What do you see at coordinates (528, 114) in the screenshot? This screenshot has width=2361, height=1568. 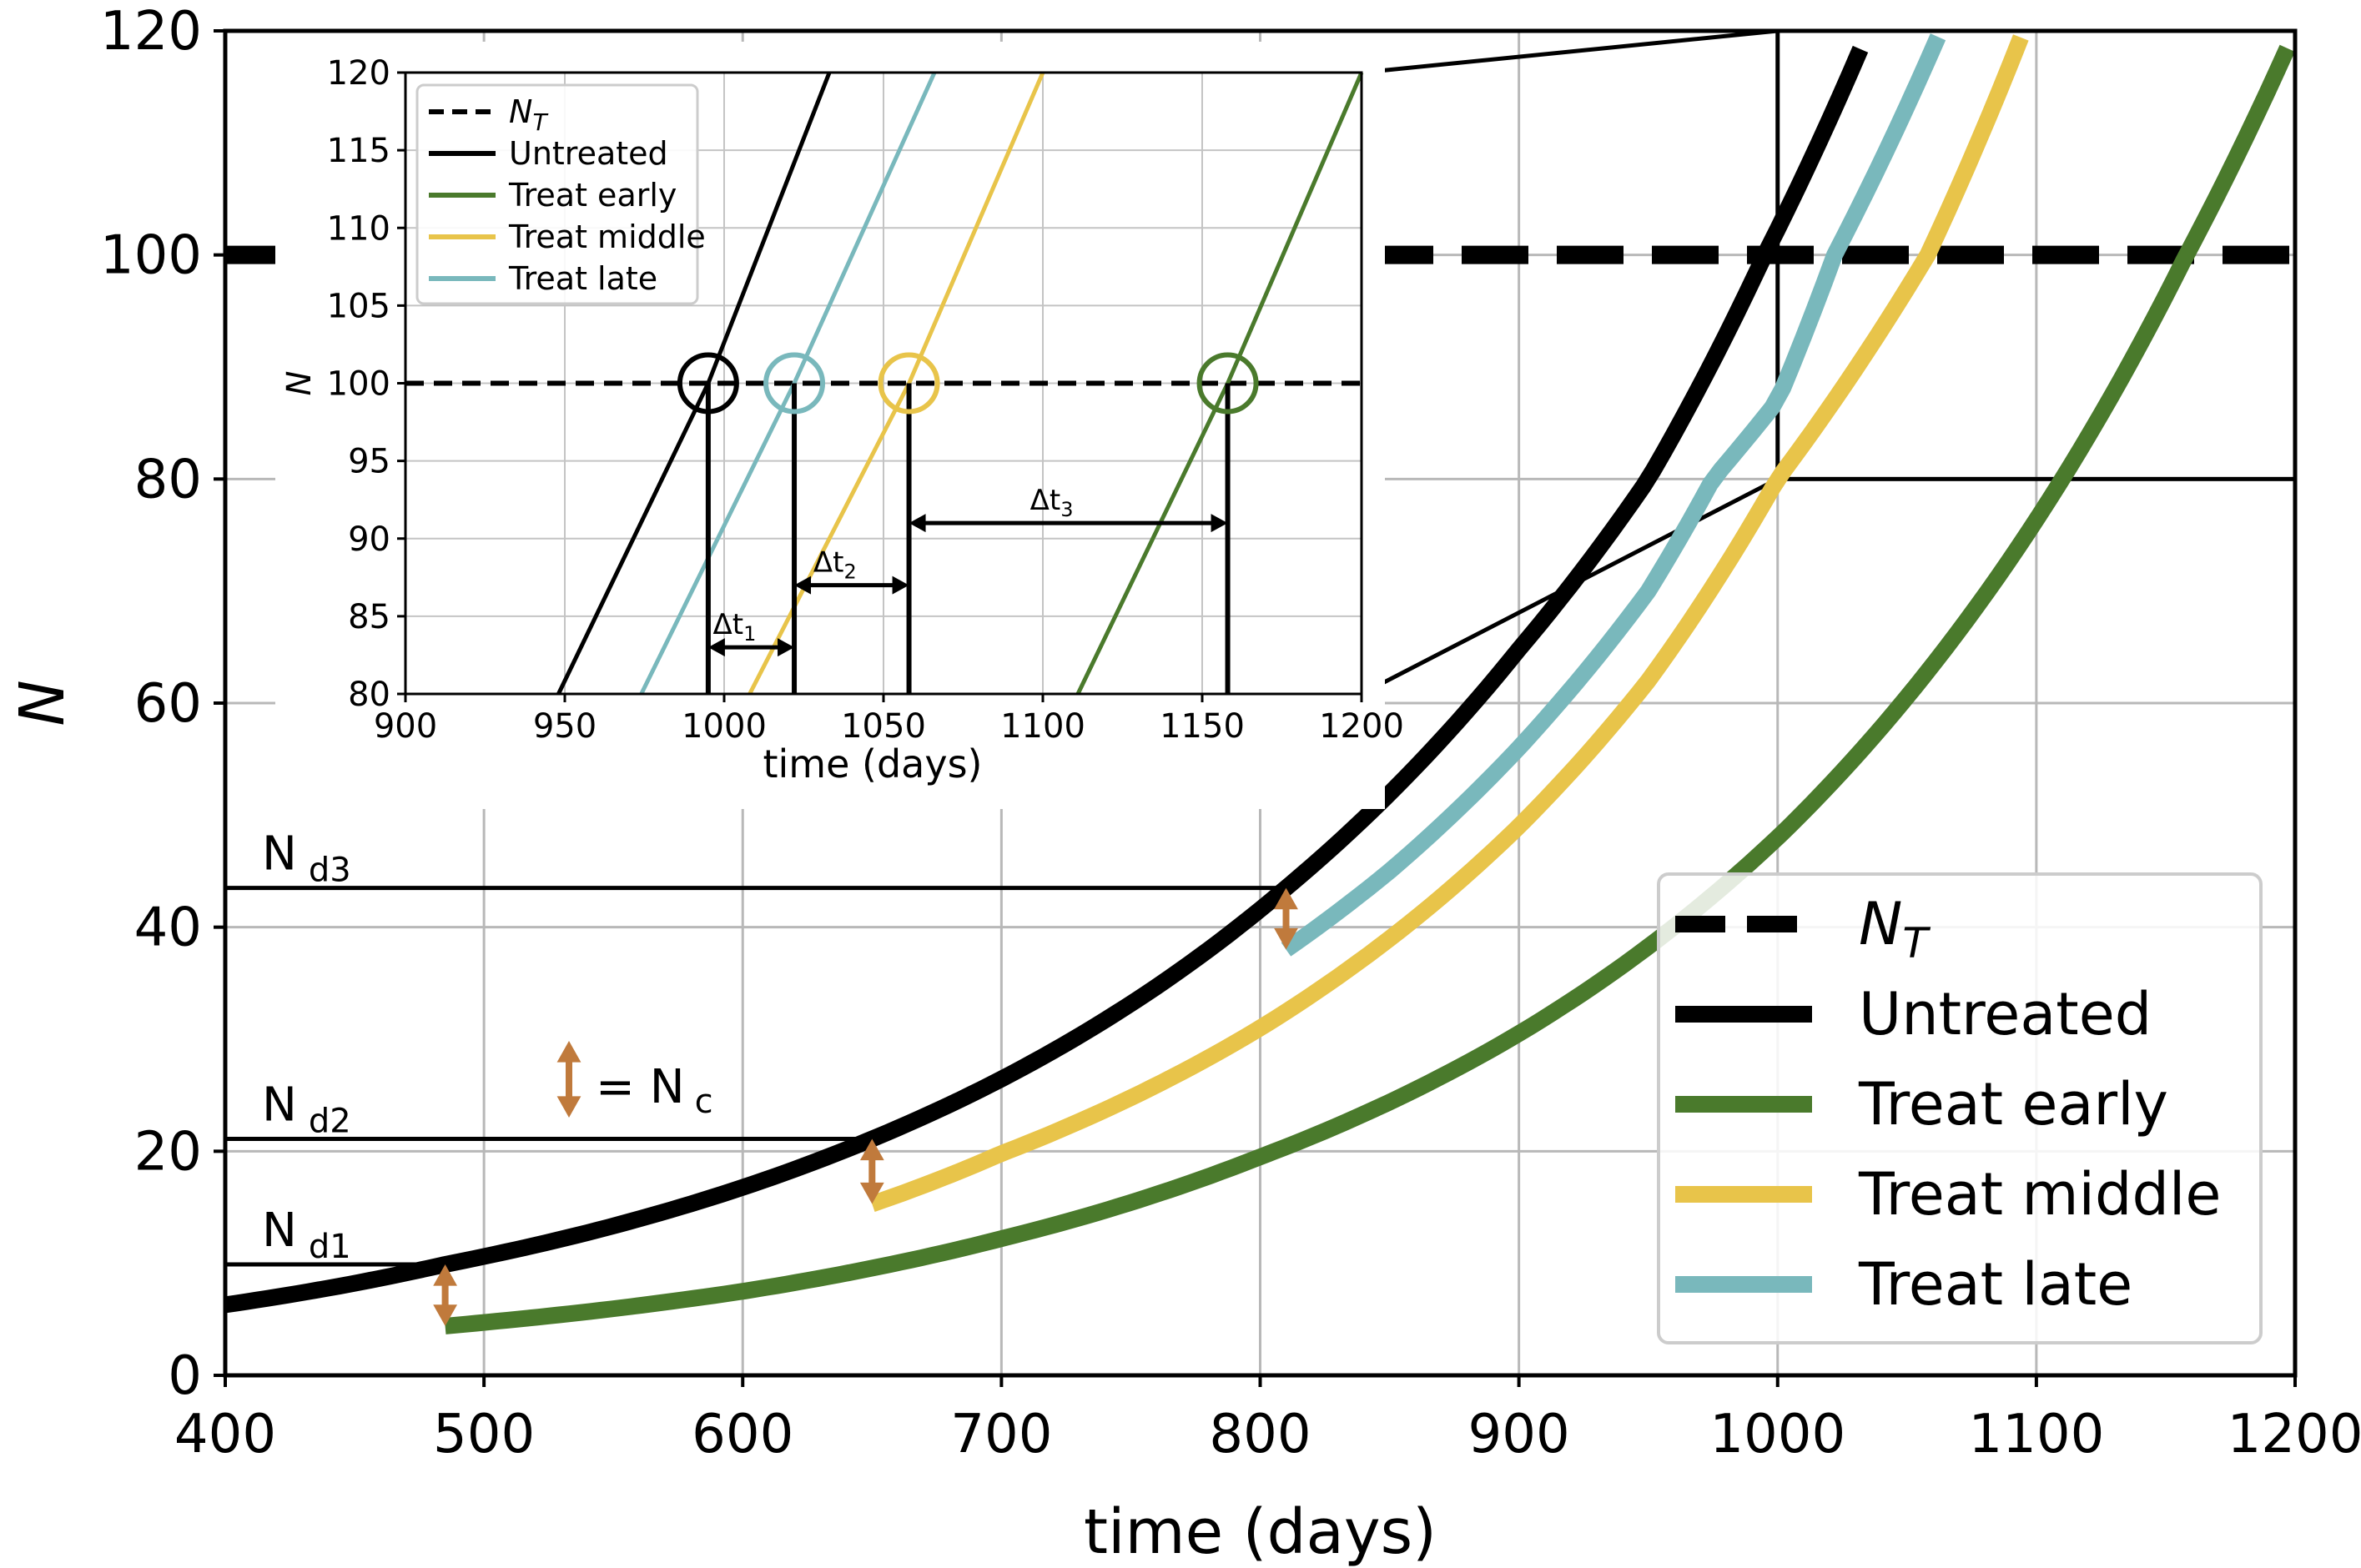 I see `inset-legend-label: NT` at bounding box center [528, 114].